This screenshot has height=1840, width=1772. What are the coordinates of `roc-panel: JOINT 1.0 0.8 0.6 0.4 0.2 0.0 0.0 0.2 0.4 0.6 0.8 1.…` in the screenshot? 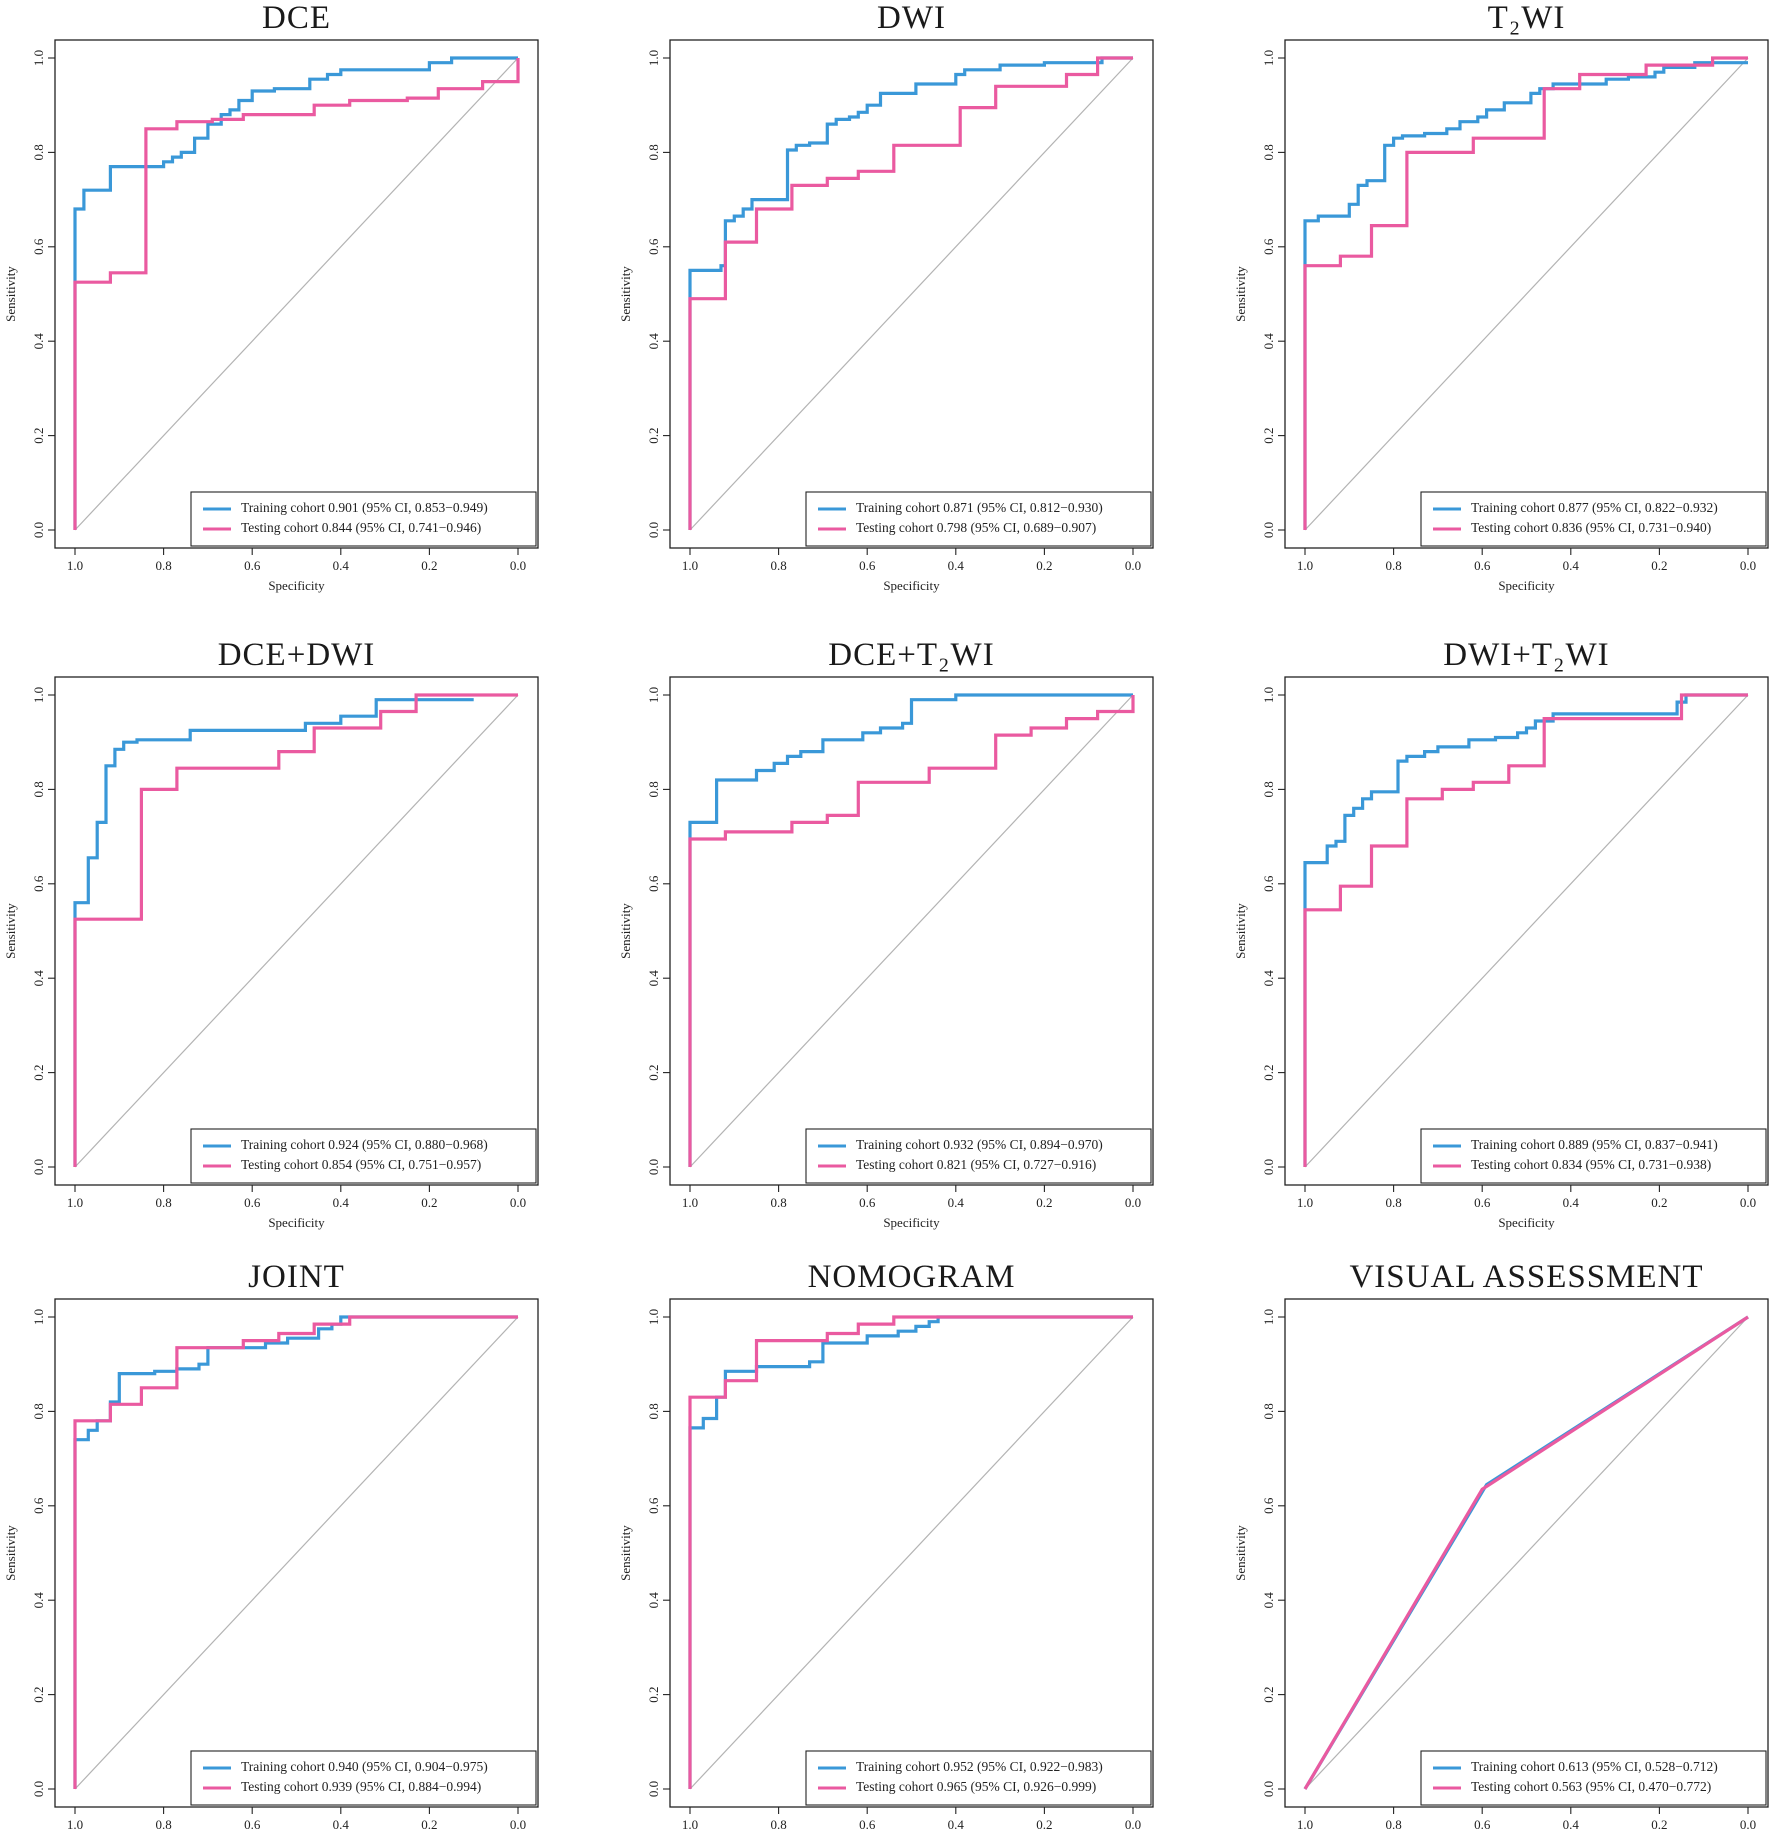 It's located at (271, 1549).